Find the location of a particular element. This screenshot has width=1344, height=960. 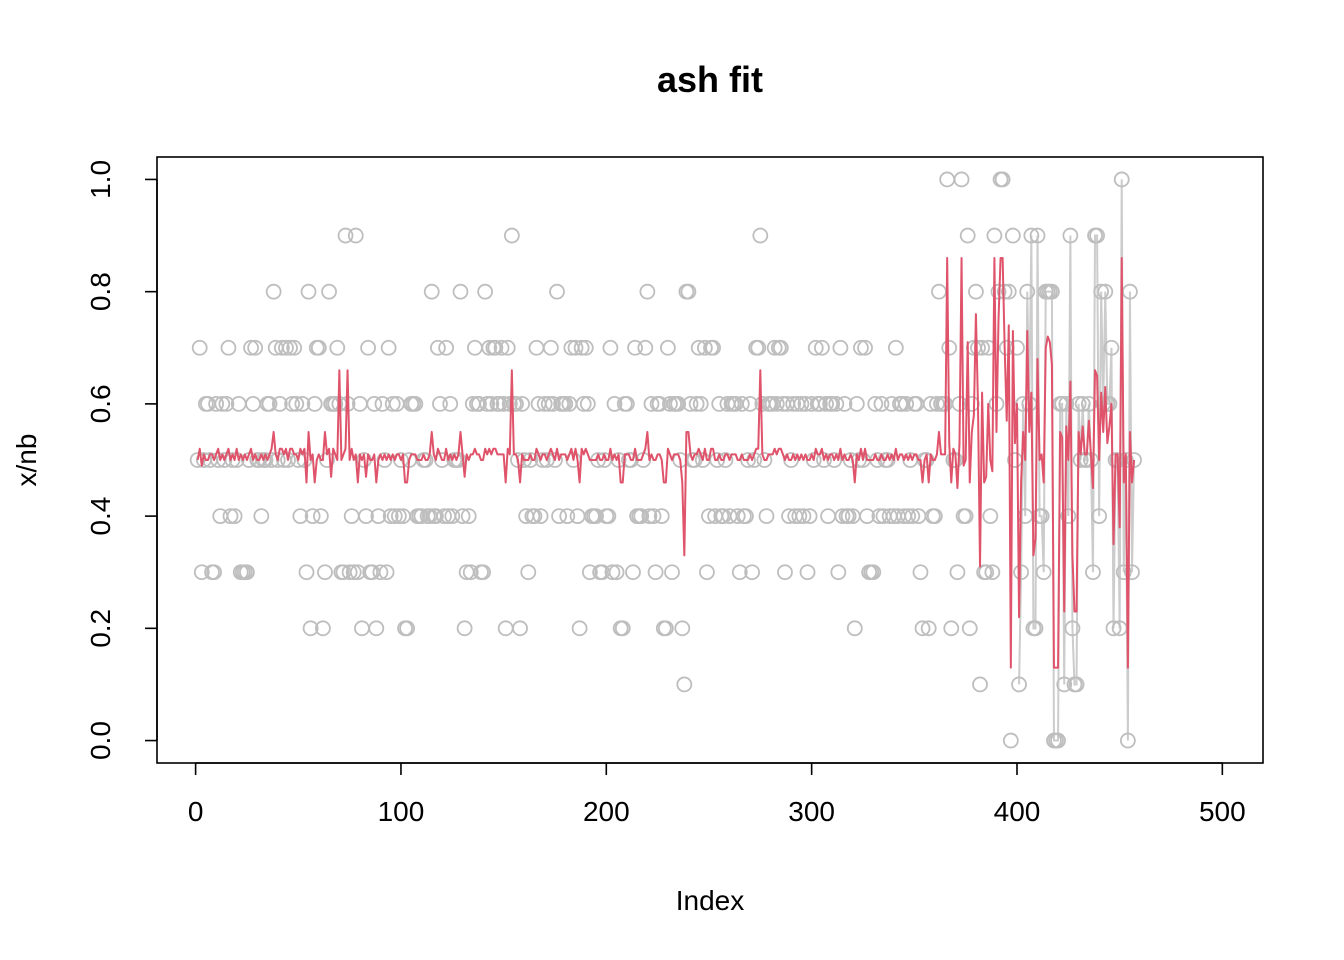

y-axis: 0.0 0.2 0.4 0.6 0.8 1.0 is located at coordinates (121, 460).